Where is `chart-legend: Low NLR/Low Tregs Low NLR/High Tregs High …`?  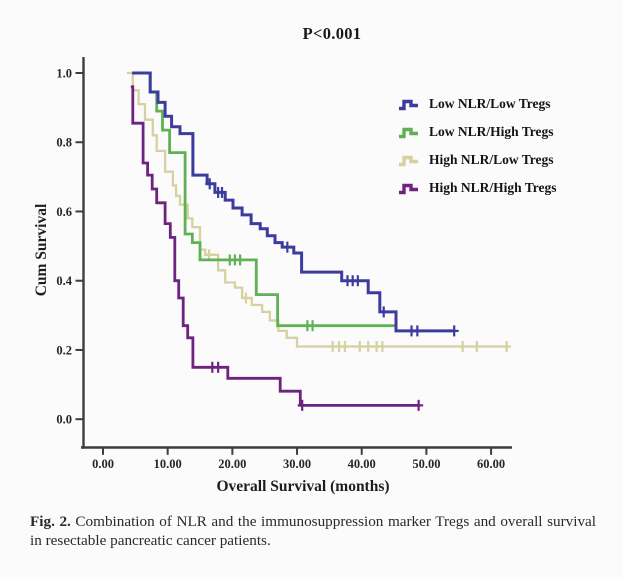
chart-legend: Low NLR/Low Tregs Low NLR/High Tregs High … is located at coordinates (477, 146).